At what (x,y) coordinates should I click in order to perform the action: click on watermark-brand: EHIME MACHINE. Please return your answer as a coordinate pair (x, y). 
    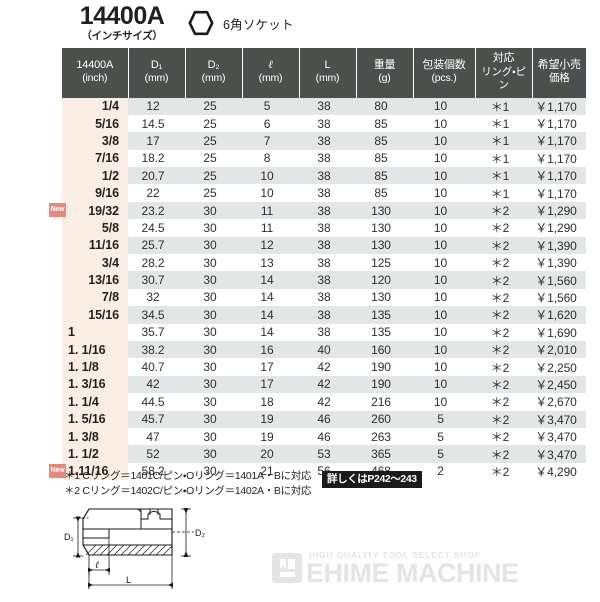
    Looking at the image, I should click on (412, 573).